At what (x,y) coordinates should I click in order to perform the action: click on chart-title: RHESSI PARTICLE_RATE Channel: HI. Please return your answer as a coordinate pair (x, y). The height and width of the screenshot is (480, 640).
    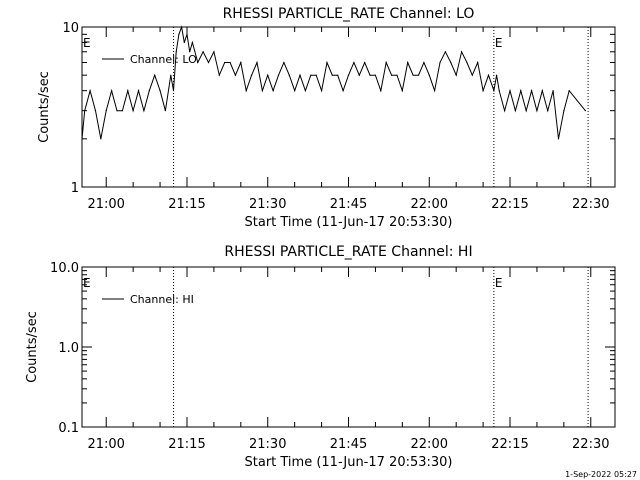
    Looking at the image, I should click on (348, 252).